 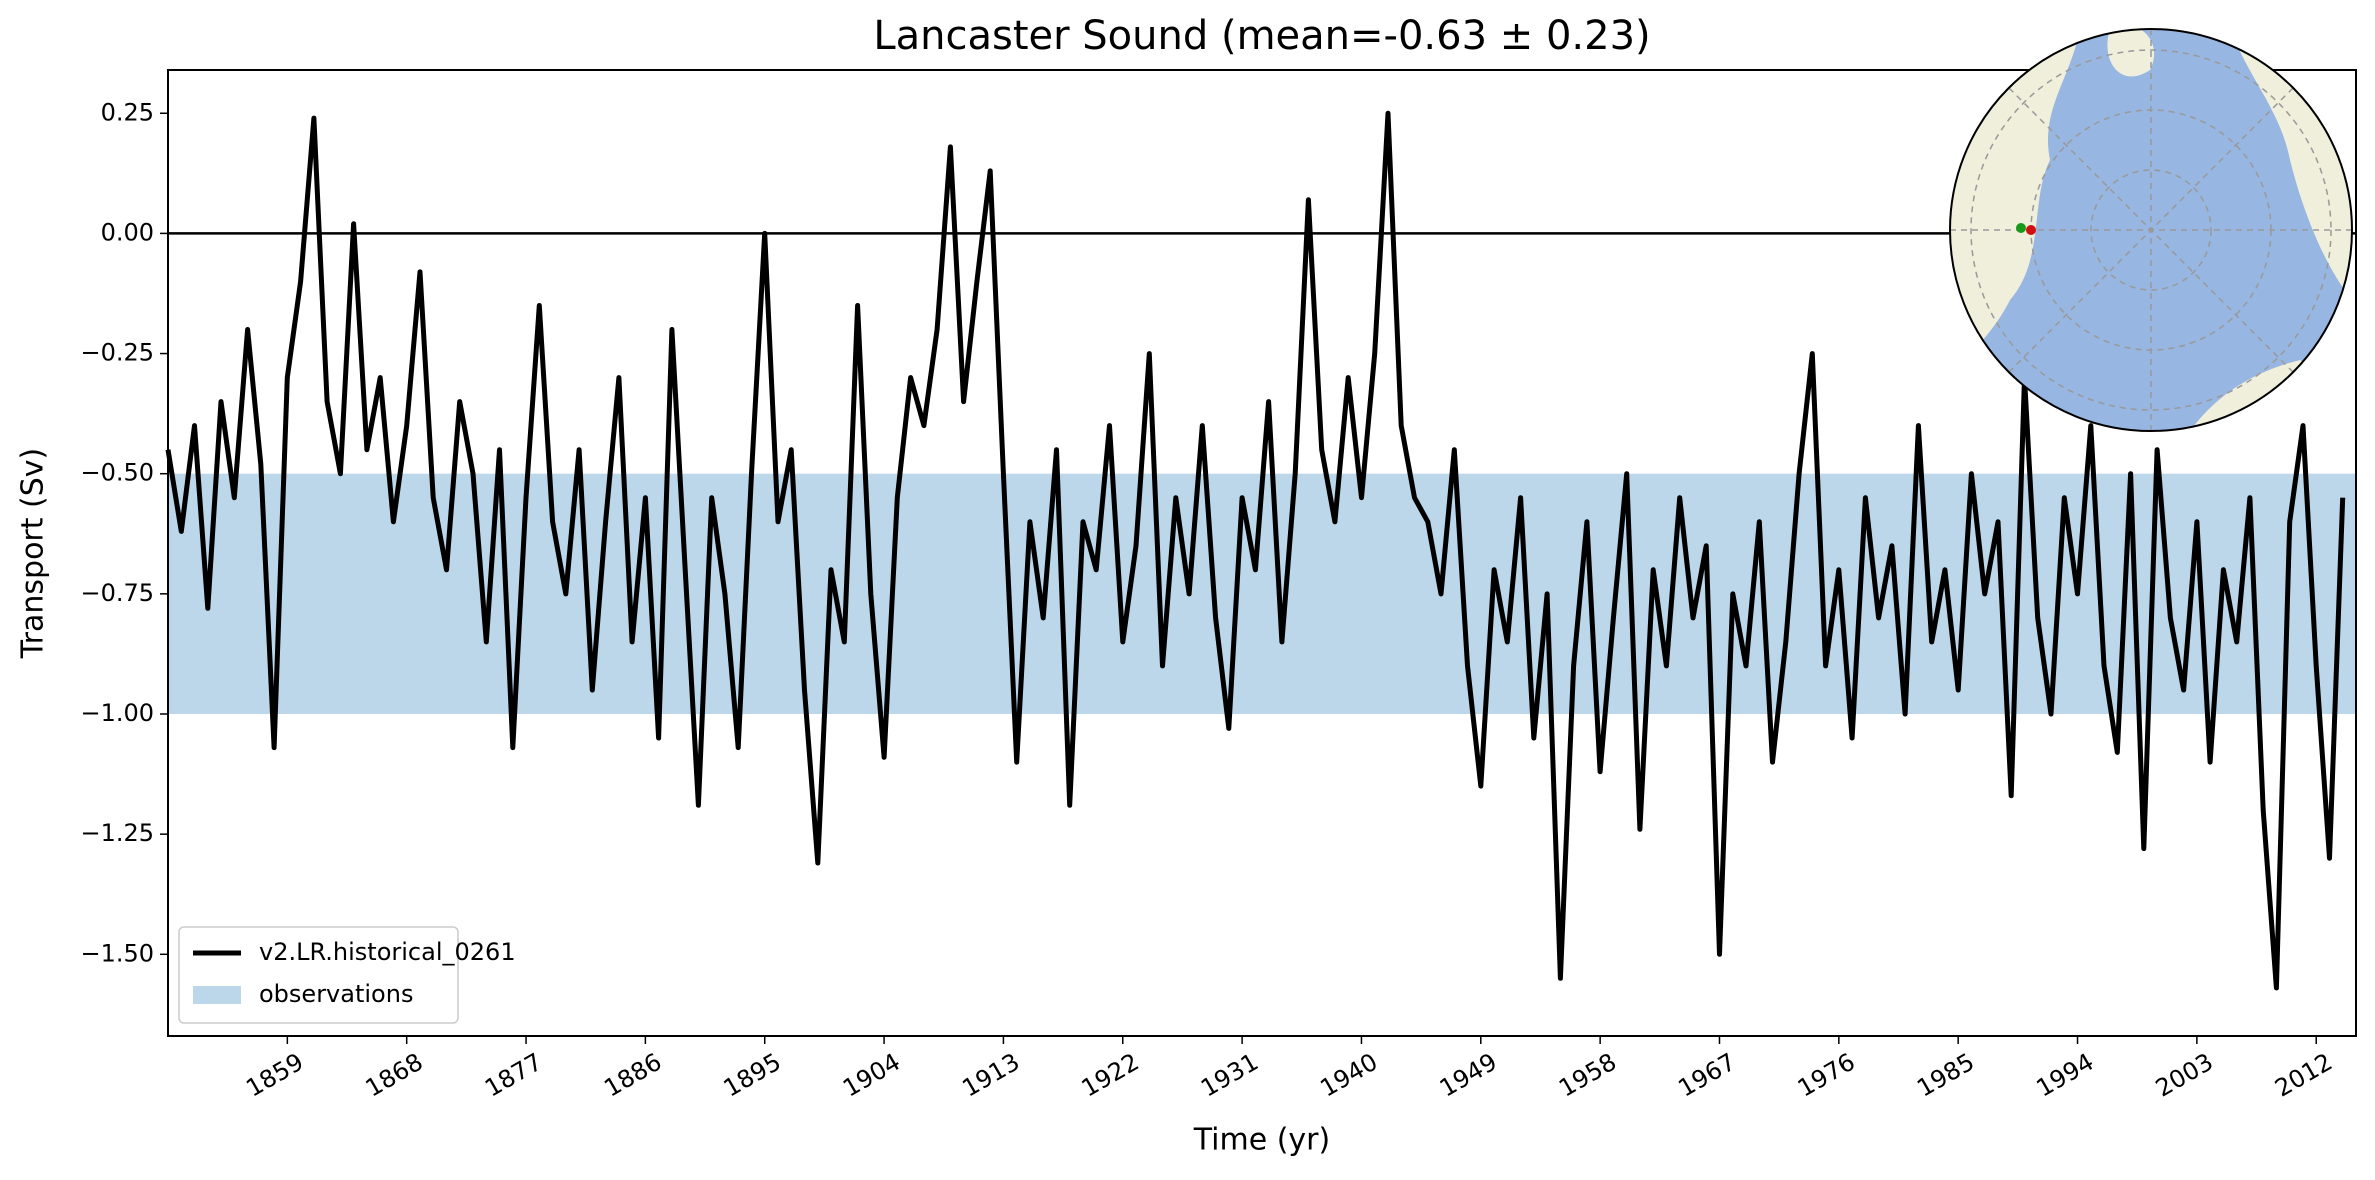 What do you see at coordinates (217, 995) in the screenshot?
I see `legend-swatch` at bounding box center [217, 995].